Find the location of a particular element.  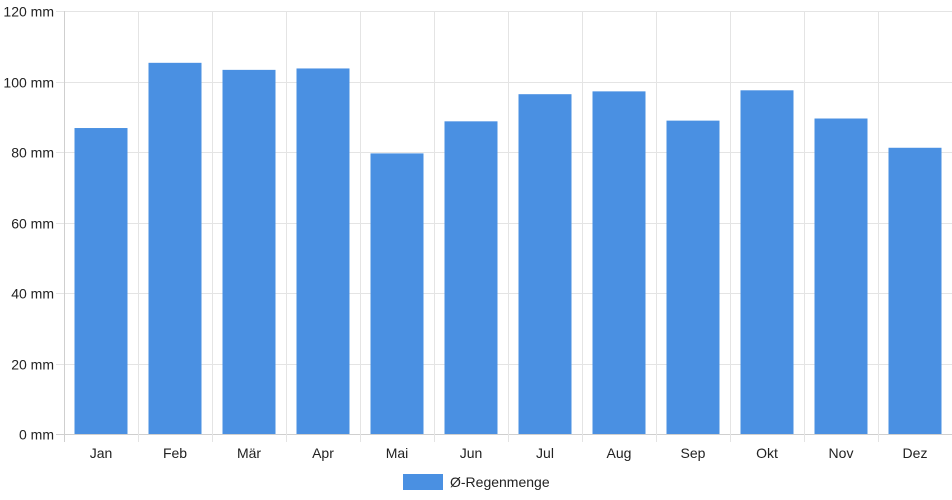

y-tick-label: 20 mm is located at coordinates (32, 365).